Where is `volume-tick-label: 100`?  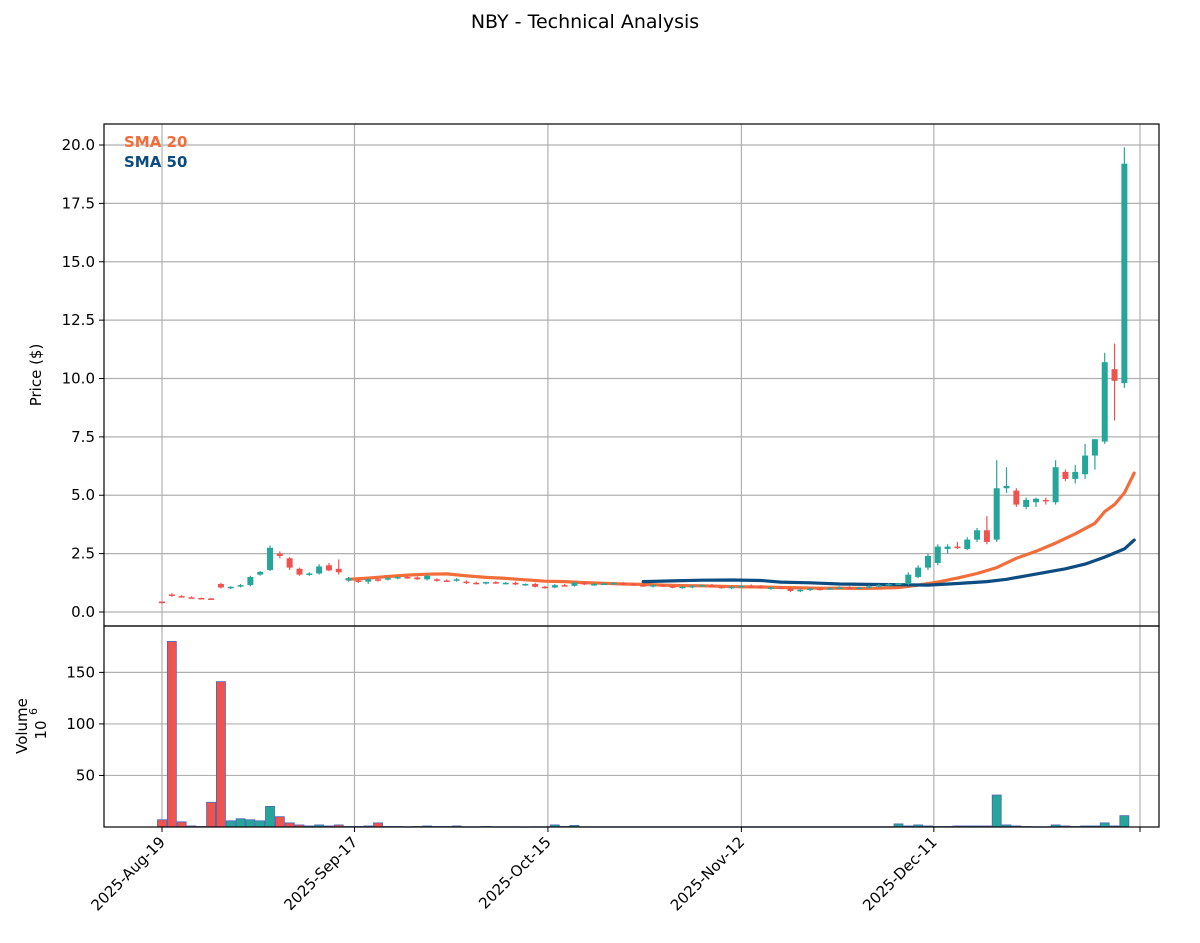 volume-tick-label: 100 is located at coordinates (80, 724).